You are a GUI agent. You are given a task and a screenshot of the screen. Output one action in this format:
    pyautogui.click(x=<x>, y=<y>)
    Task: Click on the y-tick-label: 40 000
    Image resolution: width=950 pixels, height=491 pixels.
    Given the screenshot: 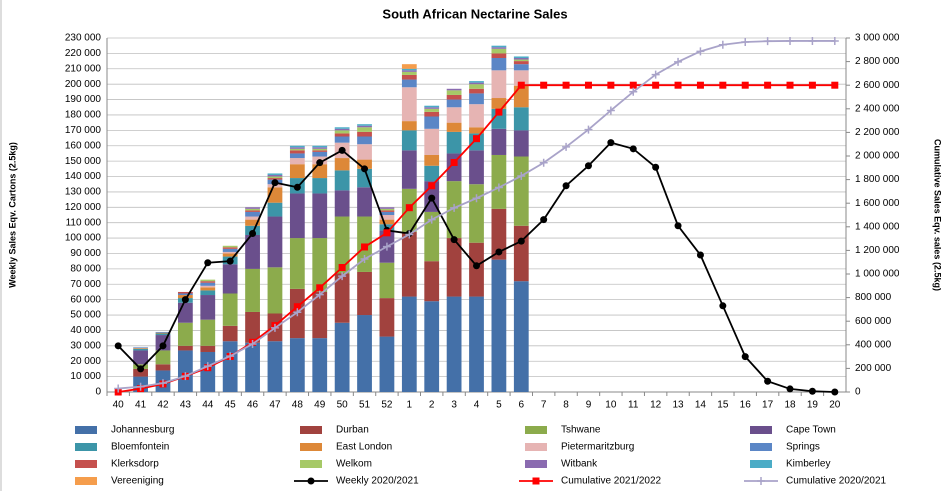 What is the action you would take?
    pyautogui.click(x=85, y=330)
    